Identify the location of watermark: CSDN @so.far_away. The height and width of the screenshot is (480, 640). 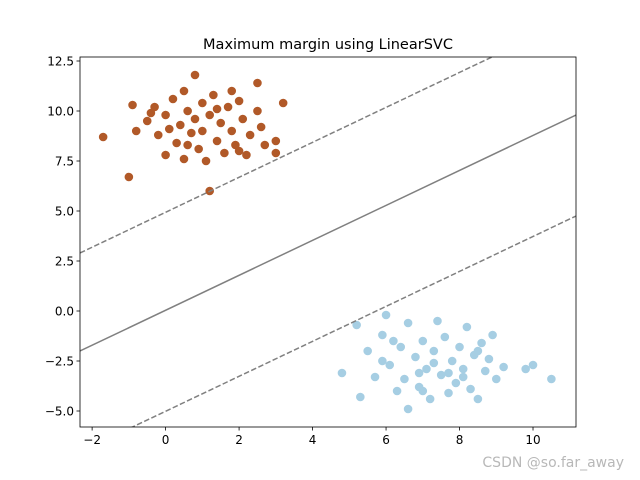
(553, 463).